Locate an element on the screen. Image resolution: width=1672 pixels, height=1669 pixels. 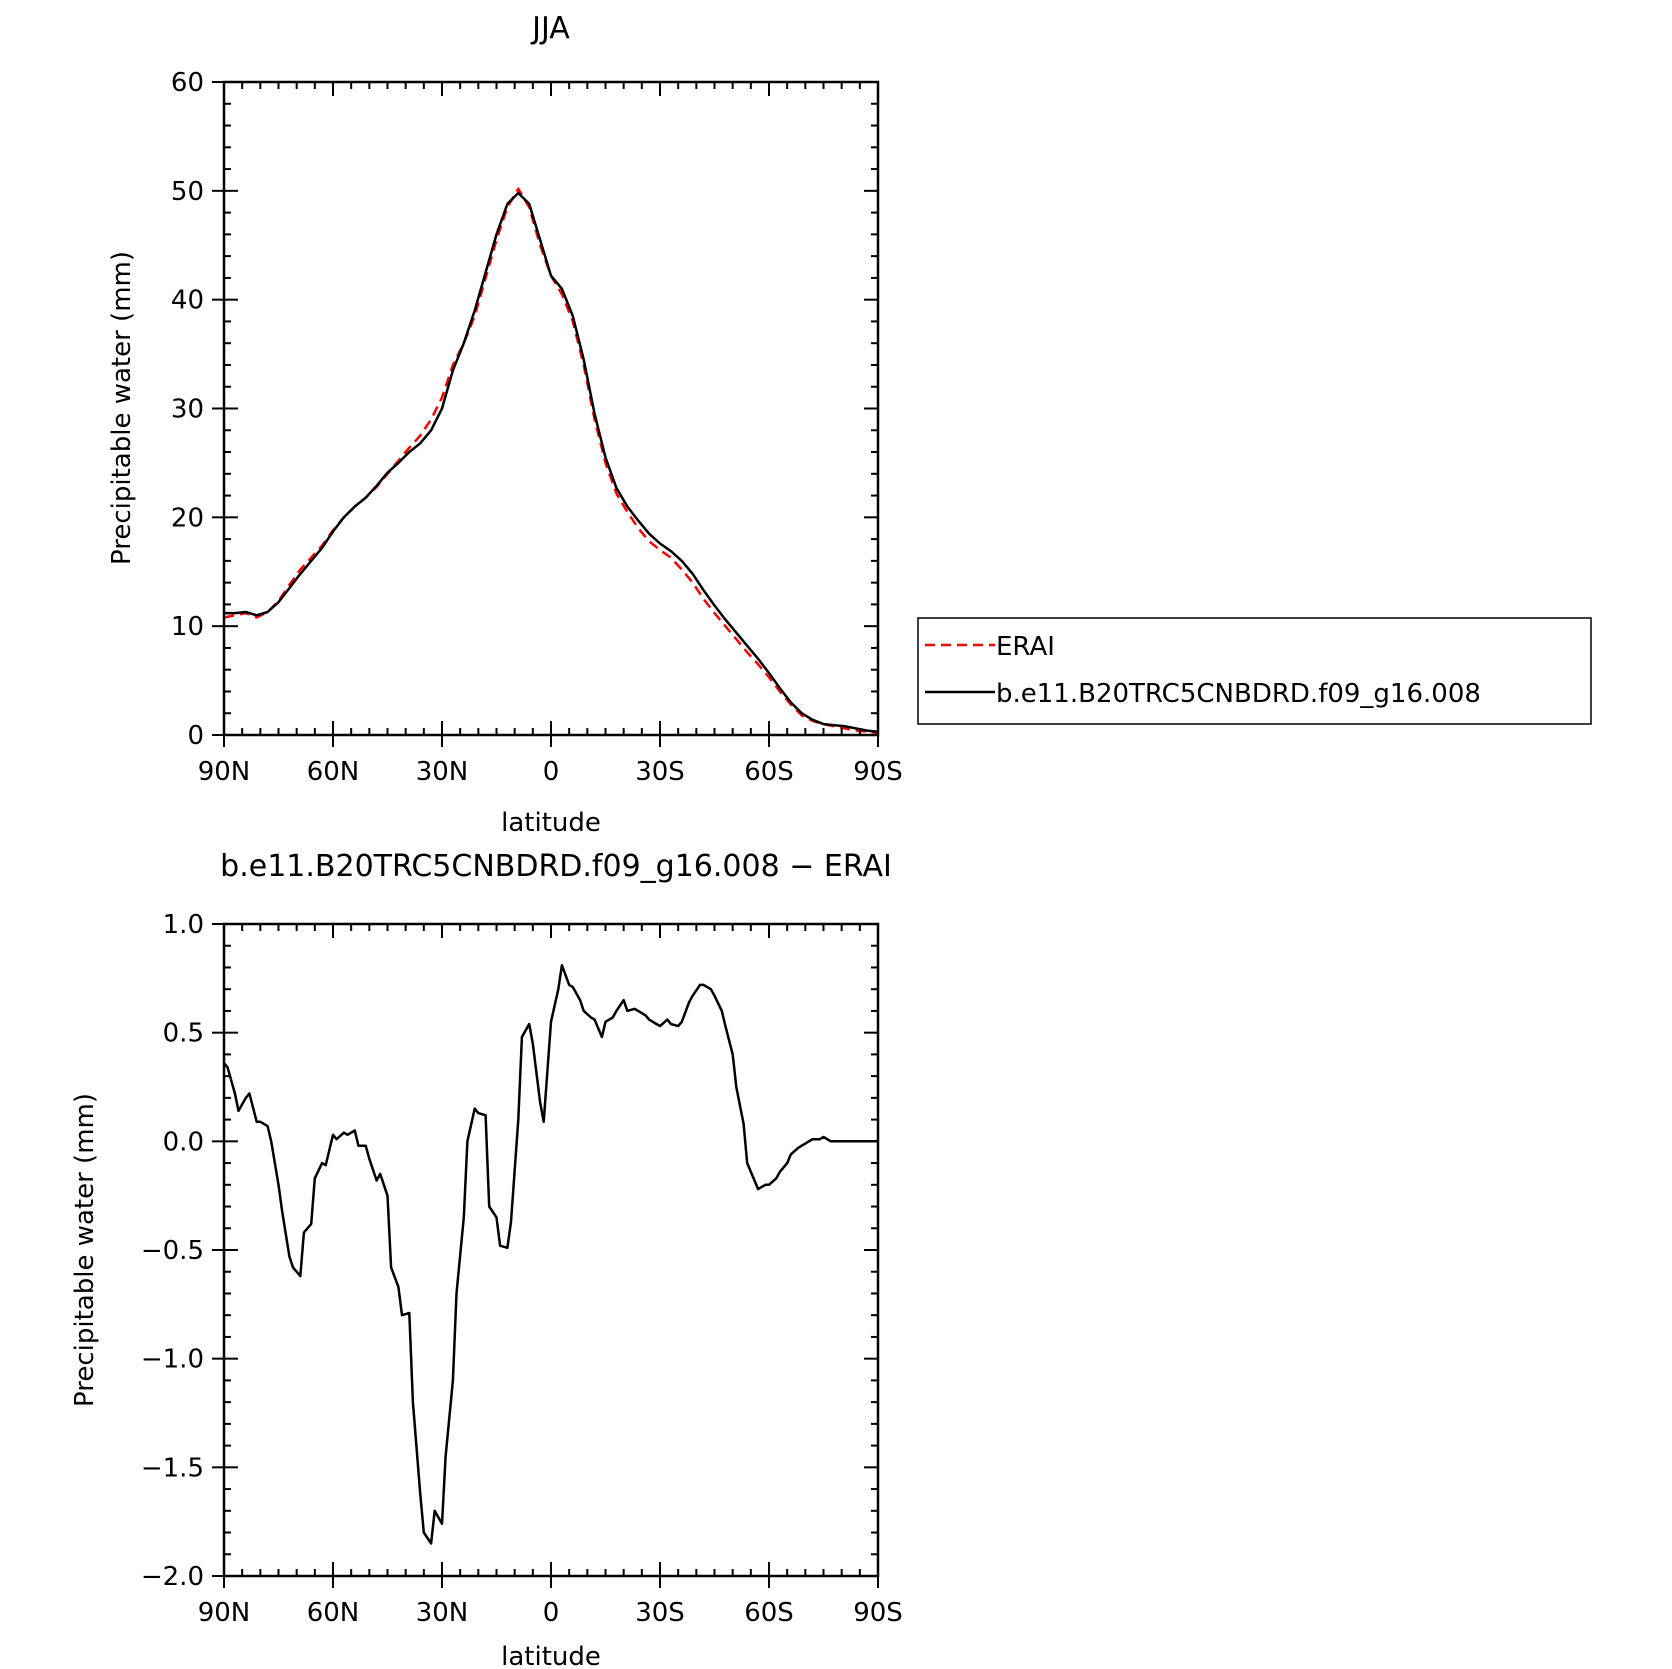
top-y-tick-label: 0 is located at coordinates (195, 736).